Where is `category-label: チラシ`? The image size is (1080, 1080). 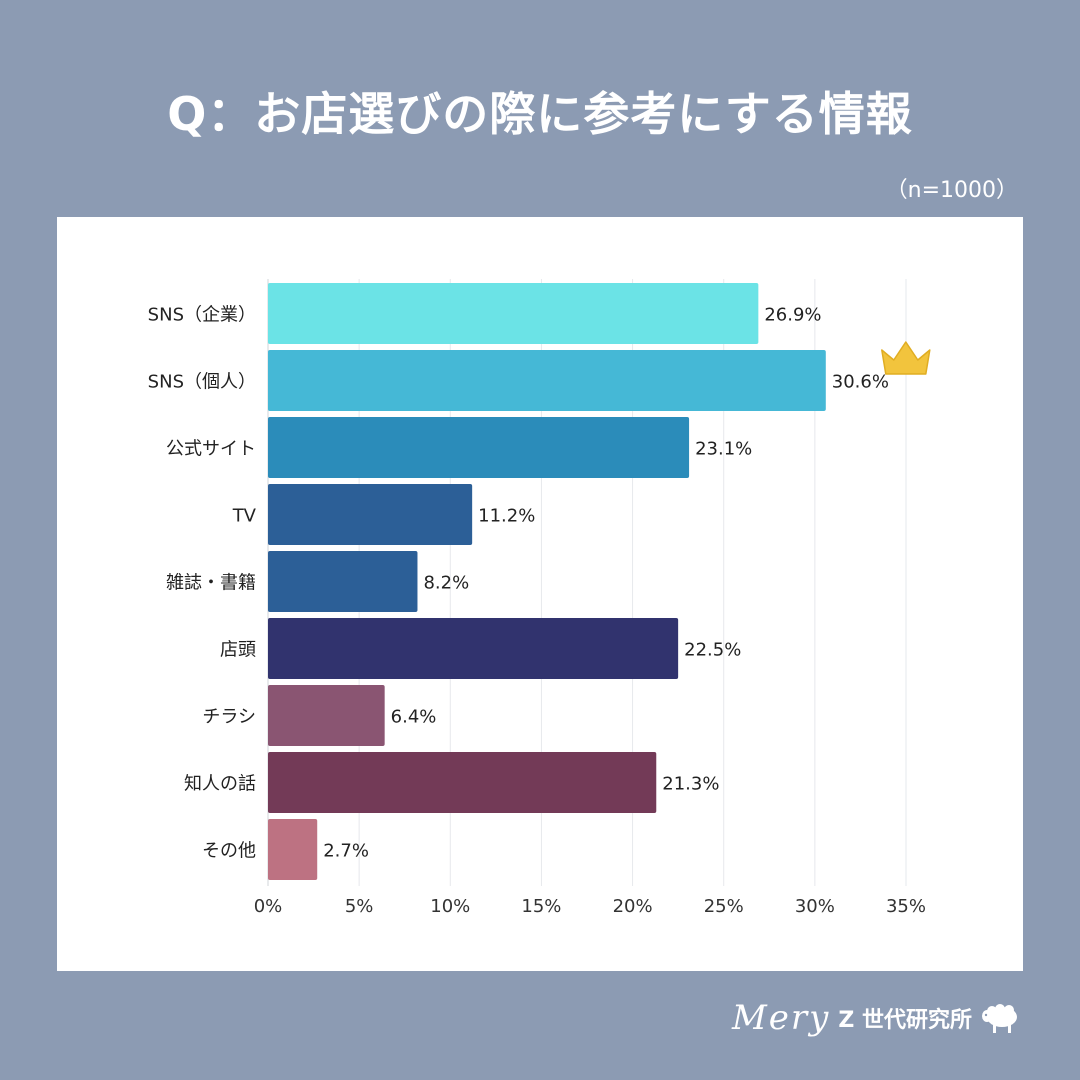
category-label: チラシ is located at coordinates (229, 717).